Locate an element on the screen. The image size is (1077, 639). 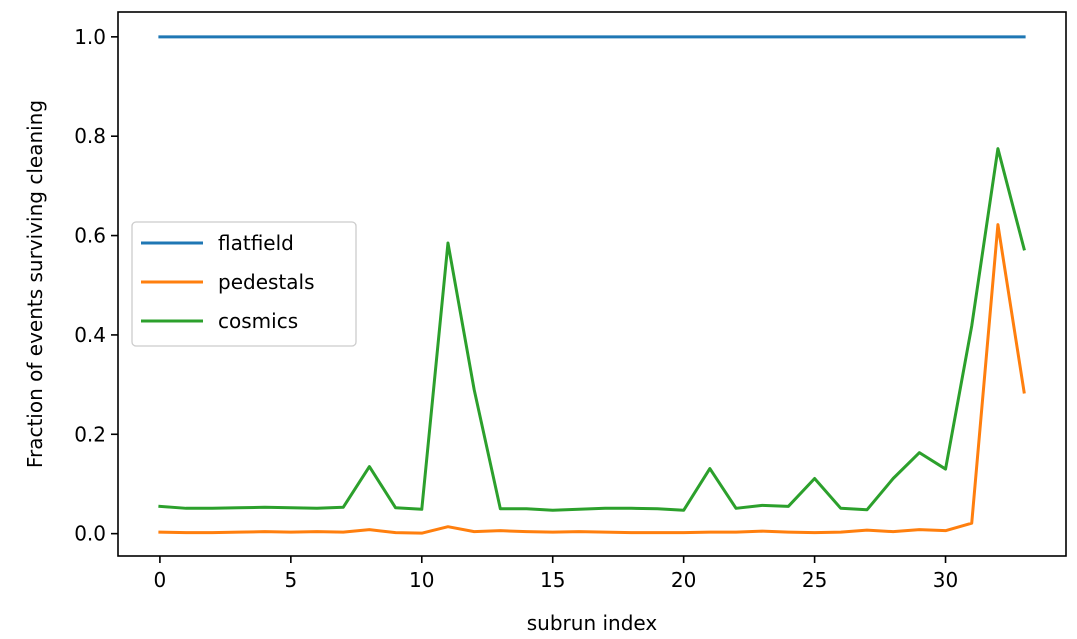
legend-label-cosmics: cosmics is located at coordinates (258, 321).